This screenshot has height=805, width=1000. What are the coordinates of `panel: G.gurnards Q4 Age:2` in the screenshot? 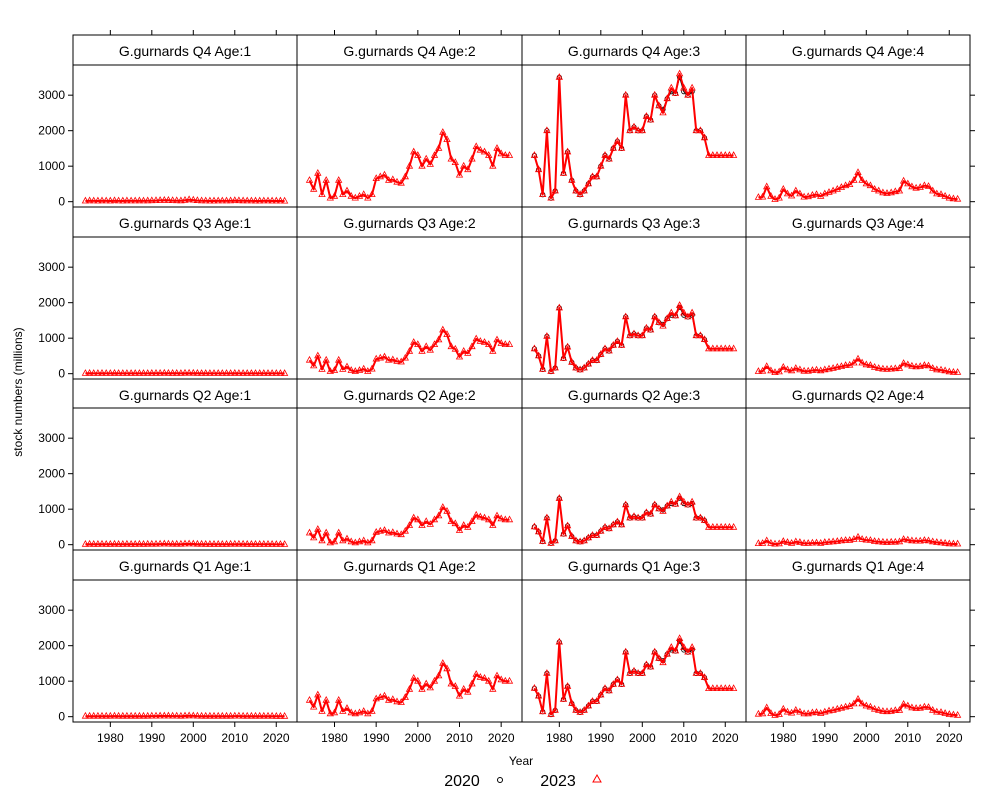 It's located at (409, 121).